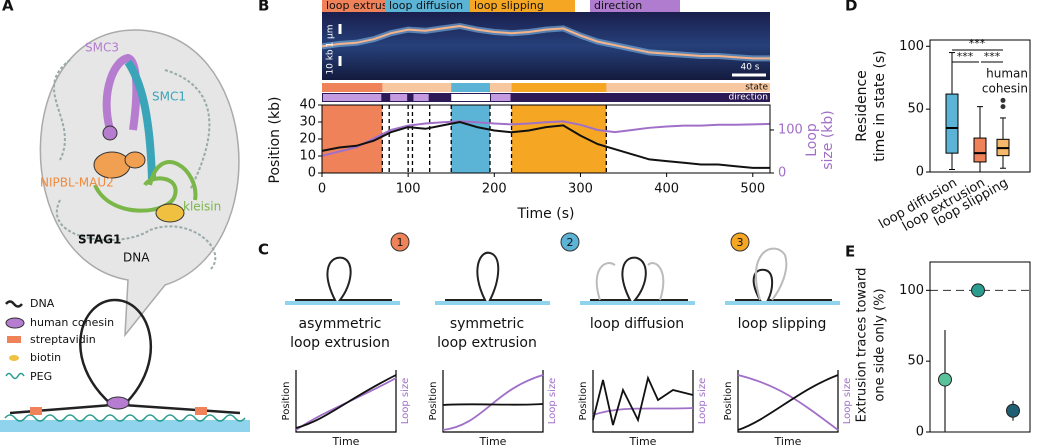  Describe the element at coordinates (331, 35) in the screenshot. I see `scale-label: 1 μm` at that location.